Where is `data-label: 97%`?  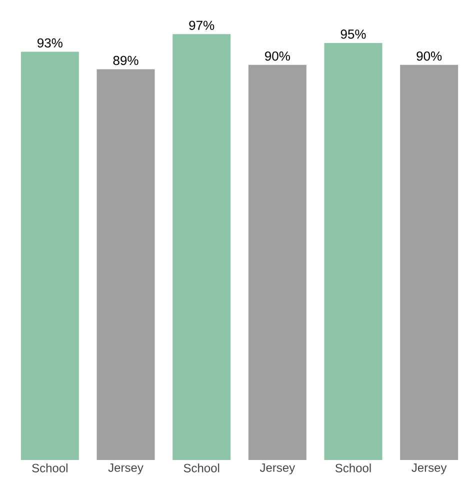 data-label: 97% is located at coordinates (201, 25).